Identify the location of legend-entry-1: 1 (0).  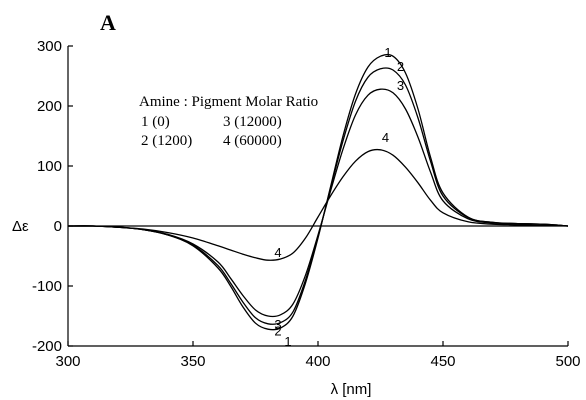
(155, 122).